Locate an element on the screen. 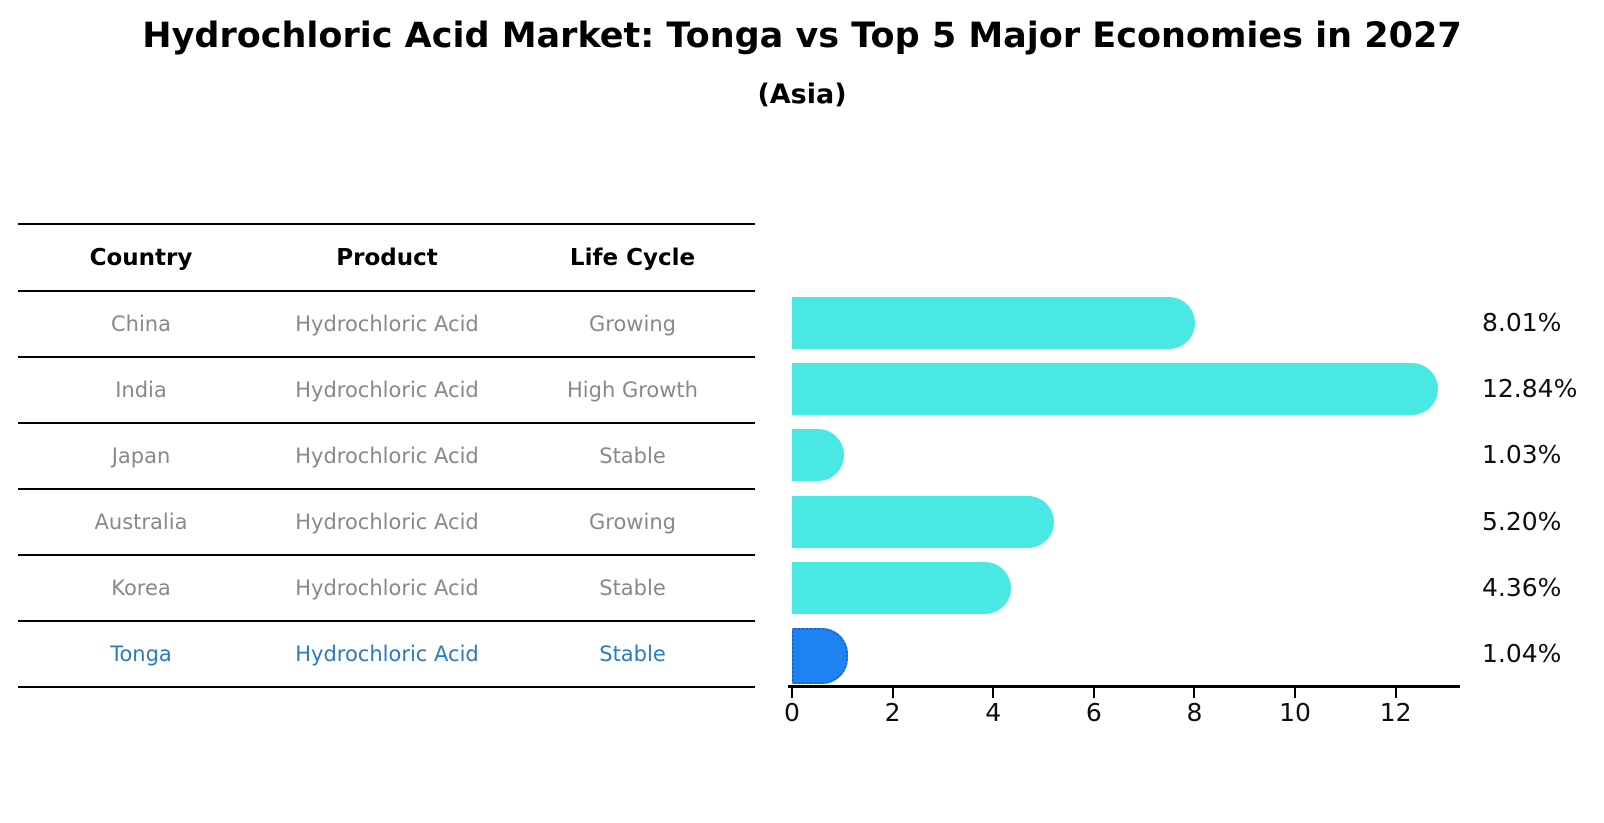 This screenshot has height=823, width=1604. cell-life-cycle: High Growth is located at coordinates (632, 390).